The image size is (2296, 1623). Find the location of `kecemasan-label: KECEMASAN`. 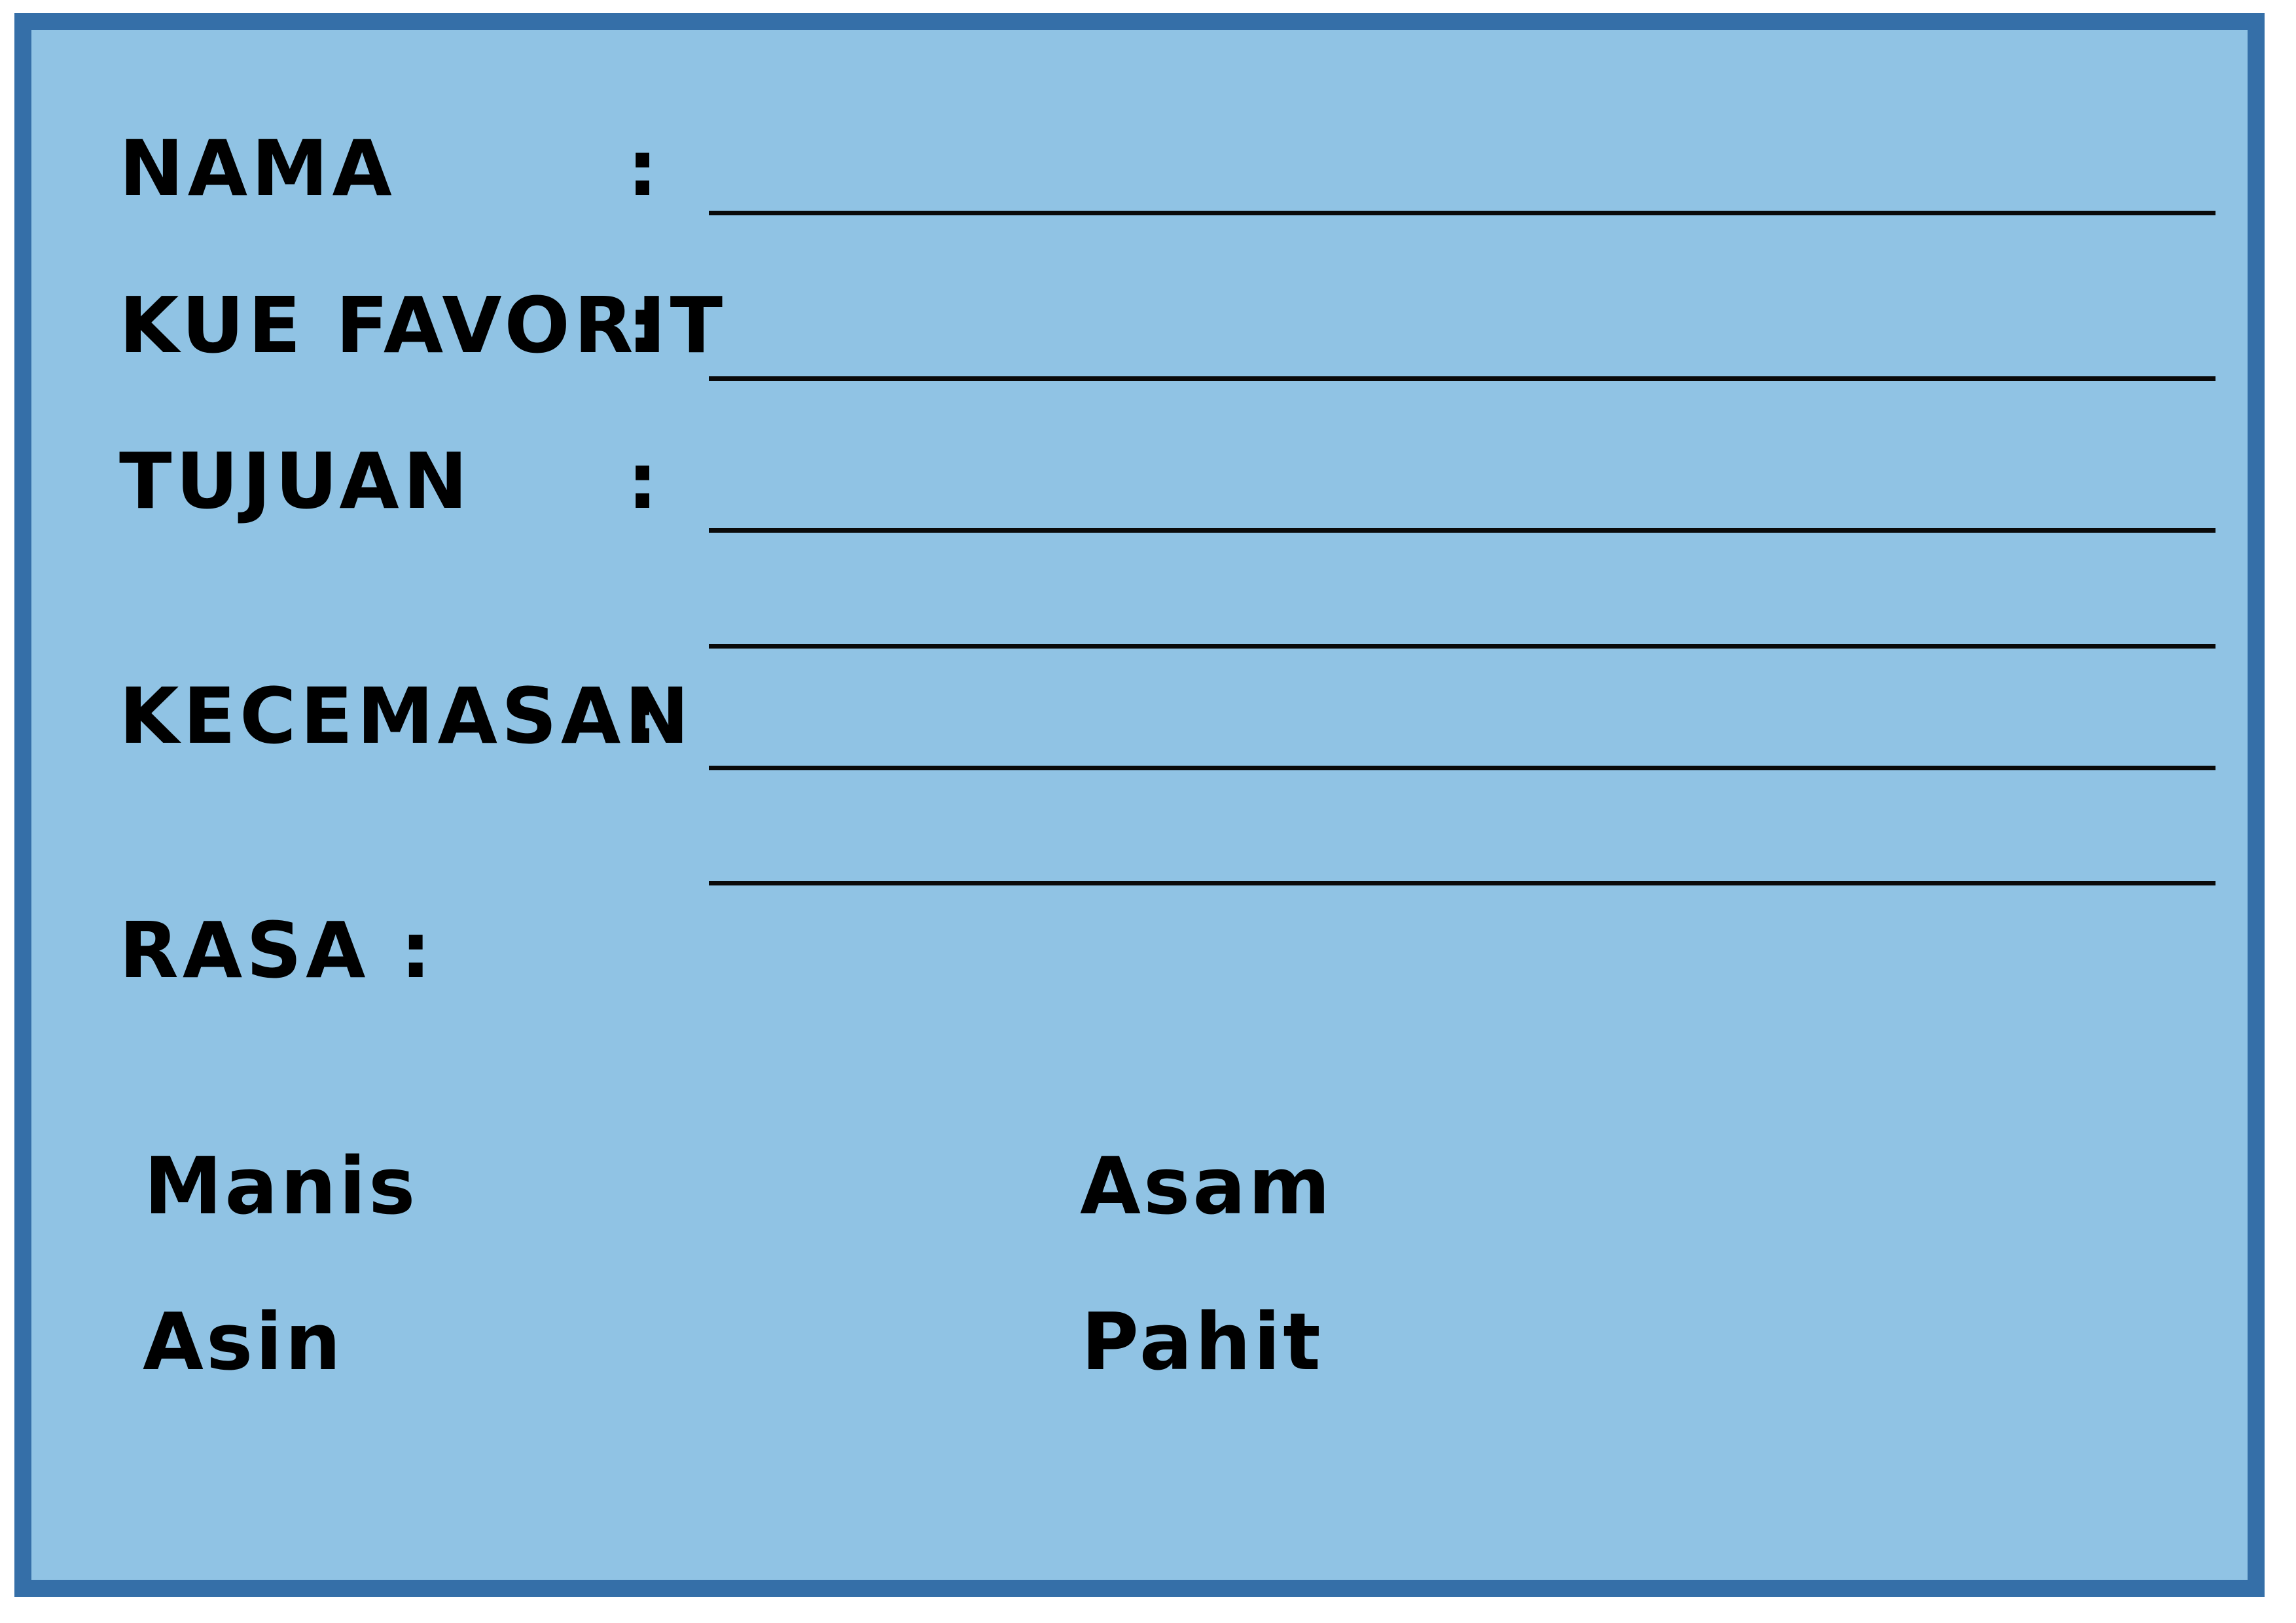

kecemasan-label: KECEMASAN is located at coordinates (406, 716).